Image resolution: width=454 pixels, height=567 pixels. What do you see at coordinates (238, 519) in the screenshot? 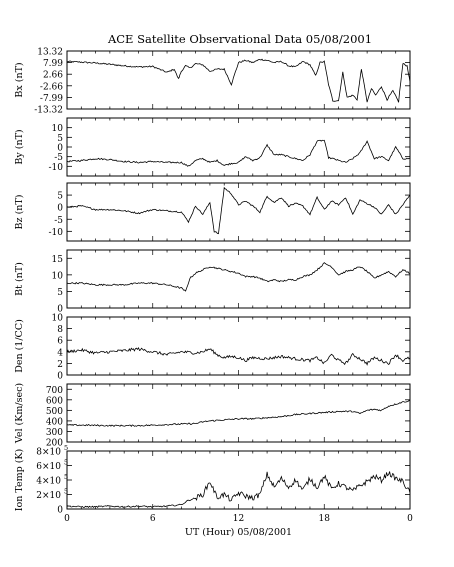
I see `xtick-label: 12` at bounding box center [238, 519].